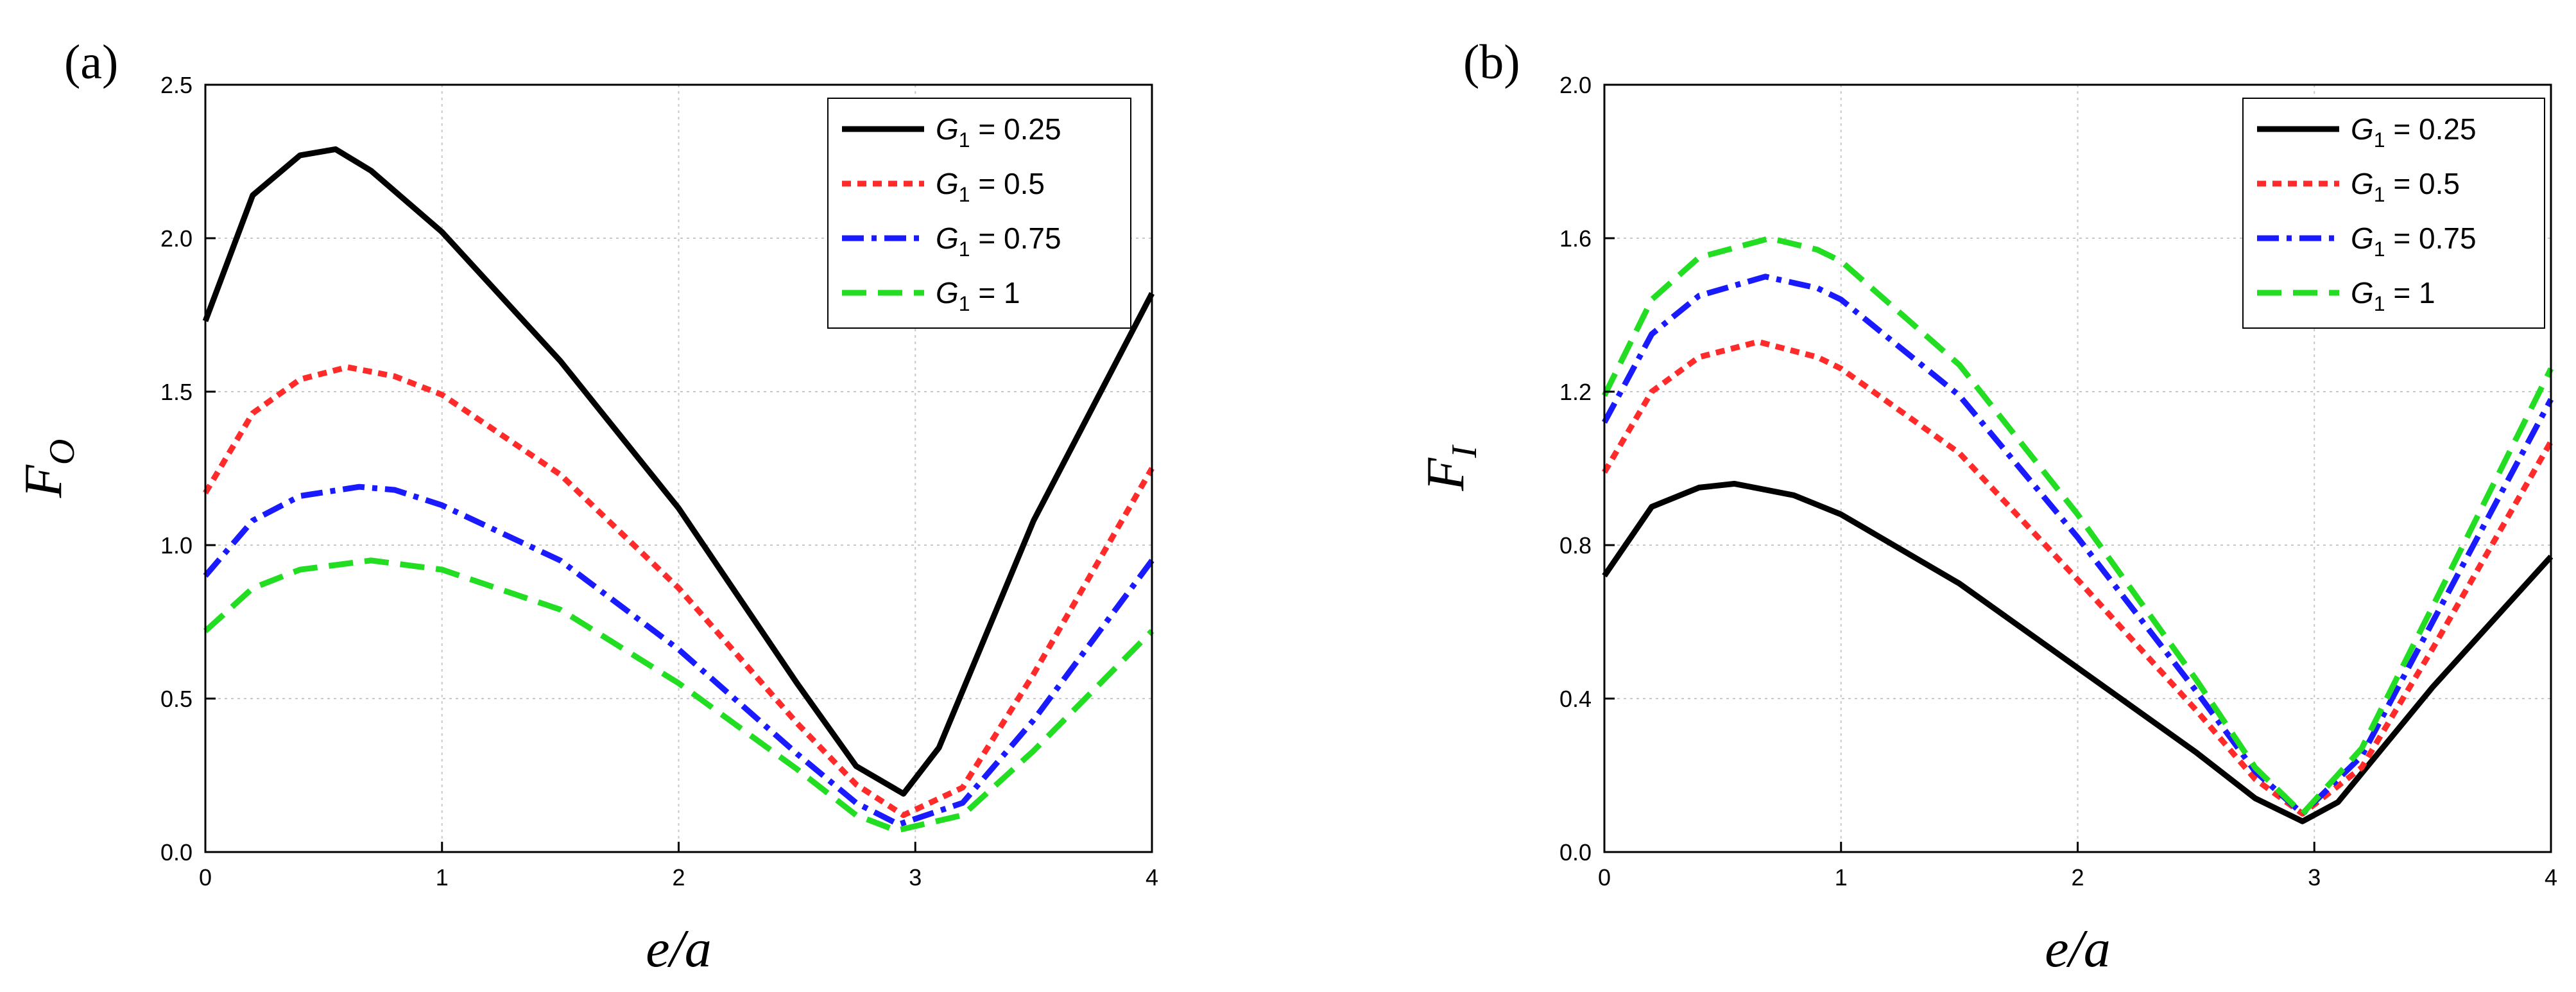 This screenshot has width=2576, height=992. I want to click on y-tick-label: 1.5, so click(176, 392).